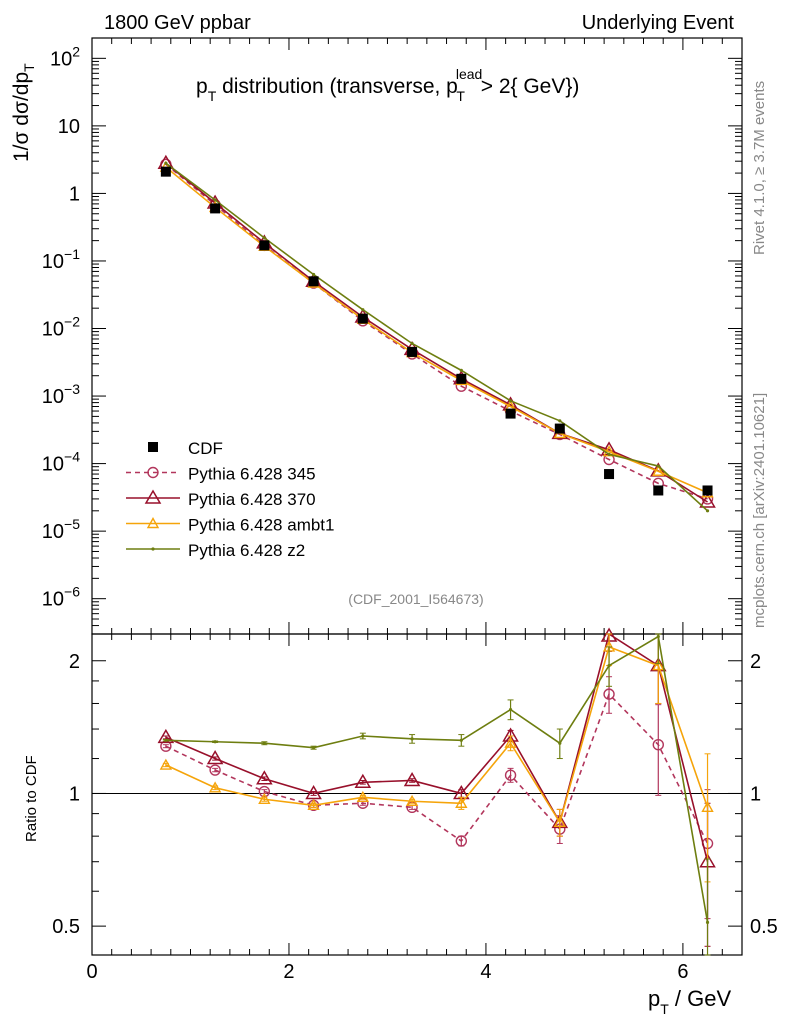 The height and width of the screenshot is (1024, 786). Describe the element at coordinates (61, 597) in the screenshot. I see `y-tick-label: 10⁻⁶` at that location.